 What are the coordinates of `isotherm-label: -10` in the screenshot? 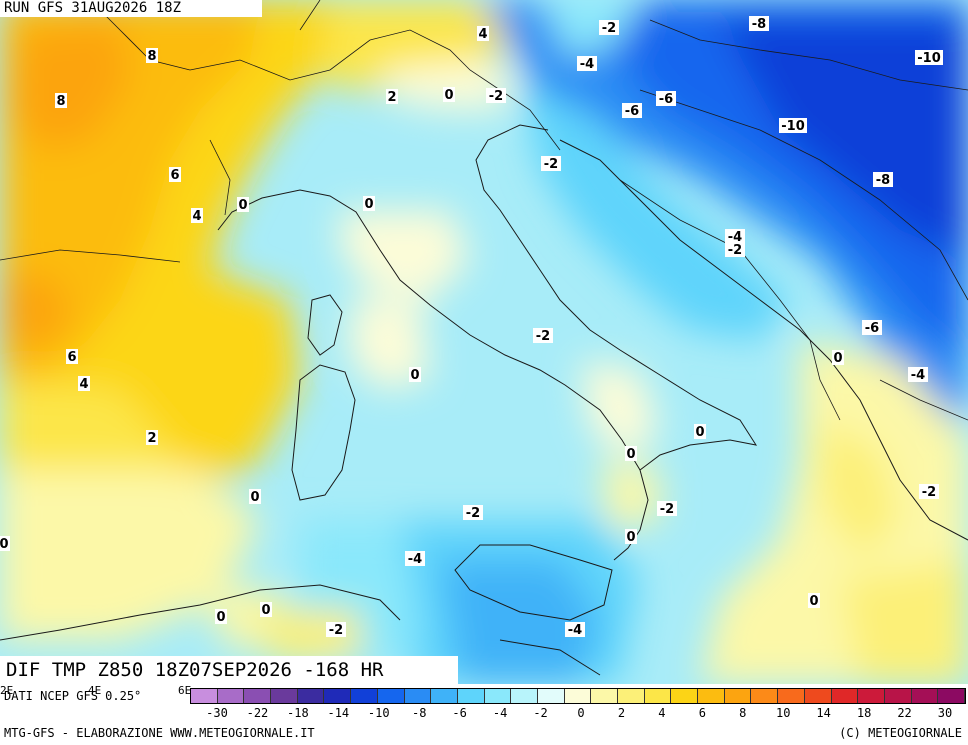 It's located at (793, 126).